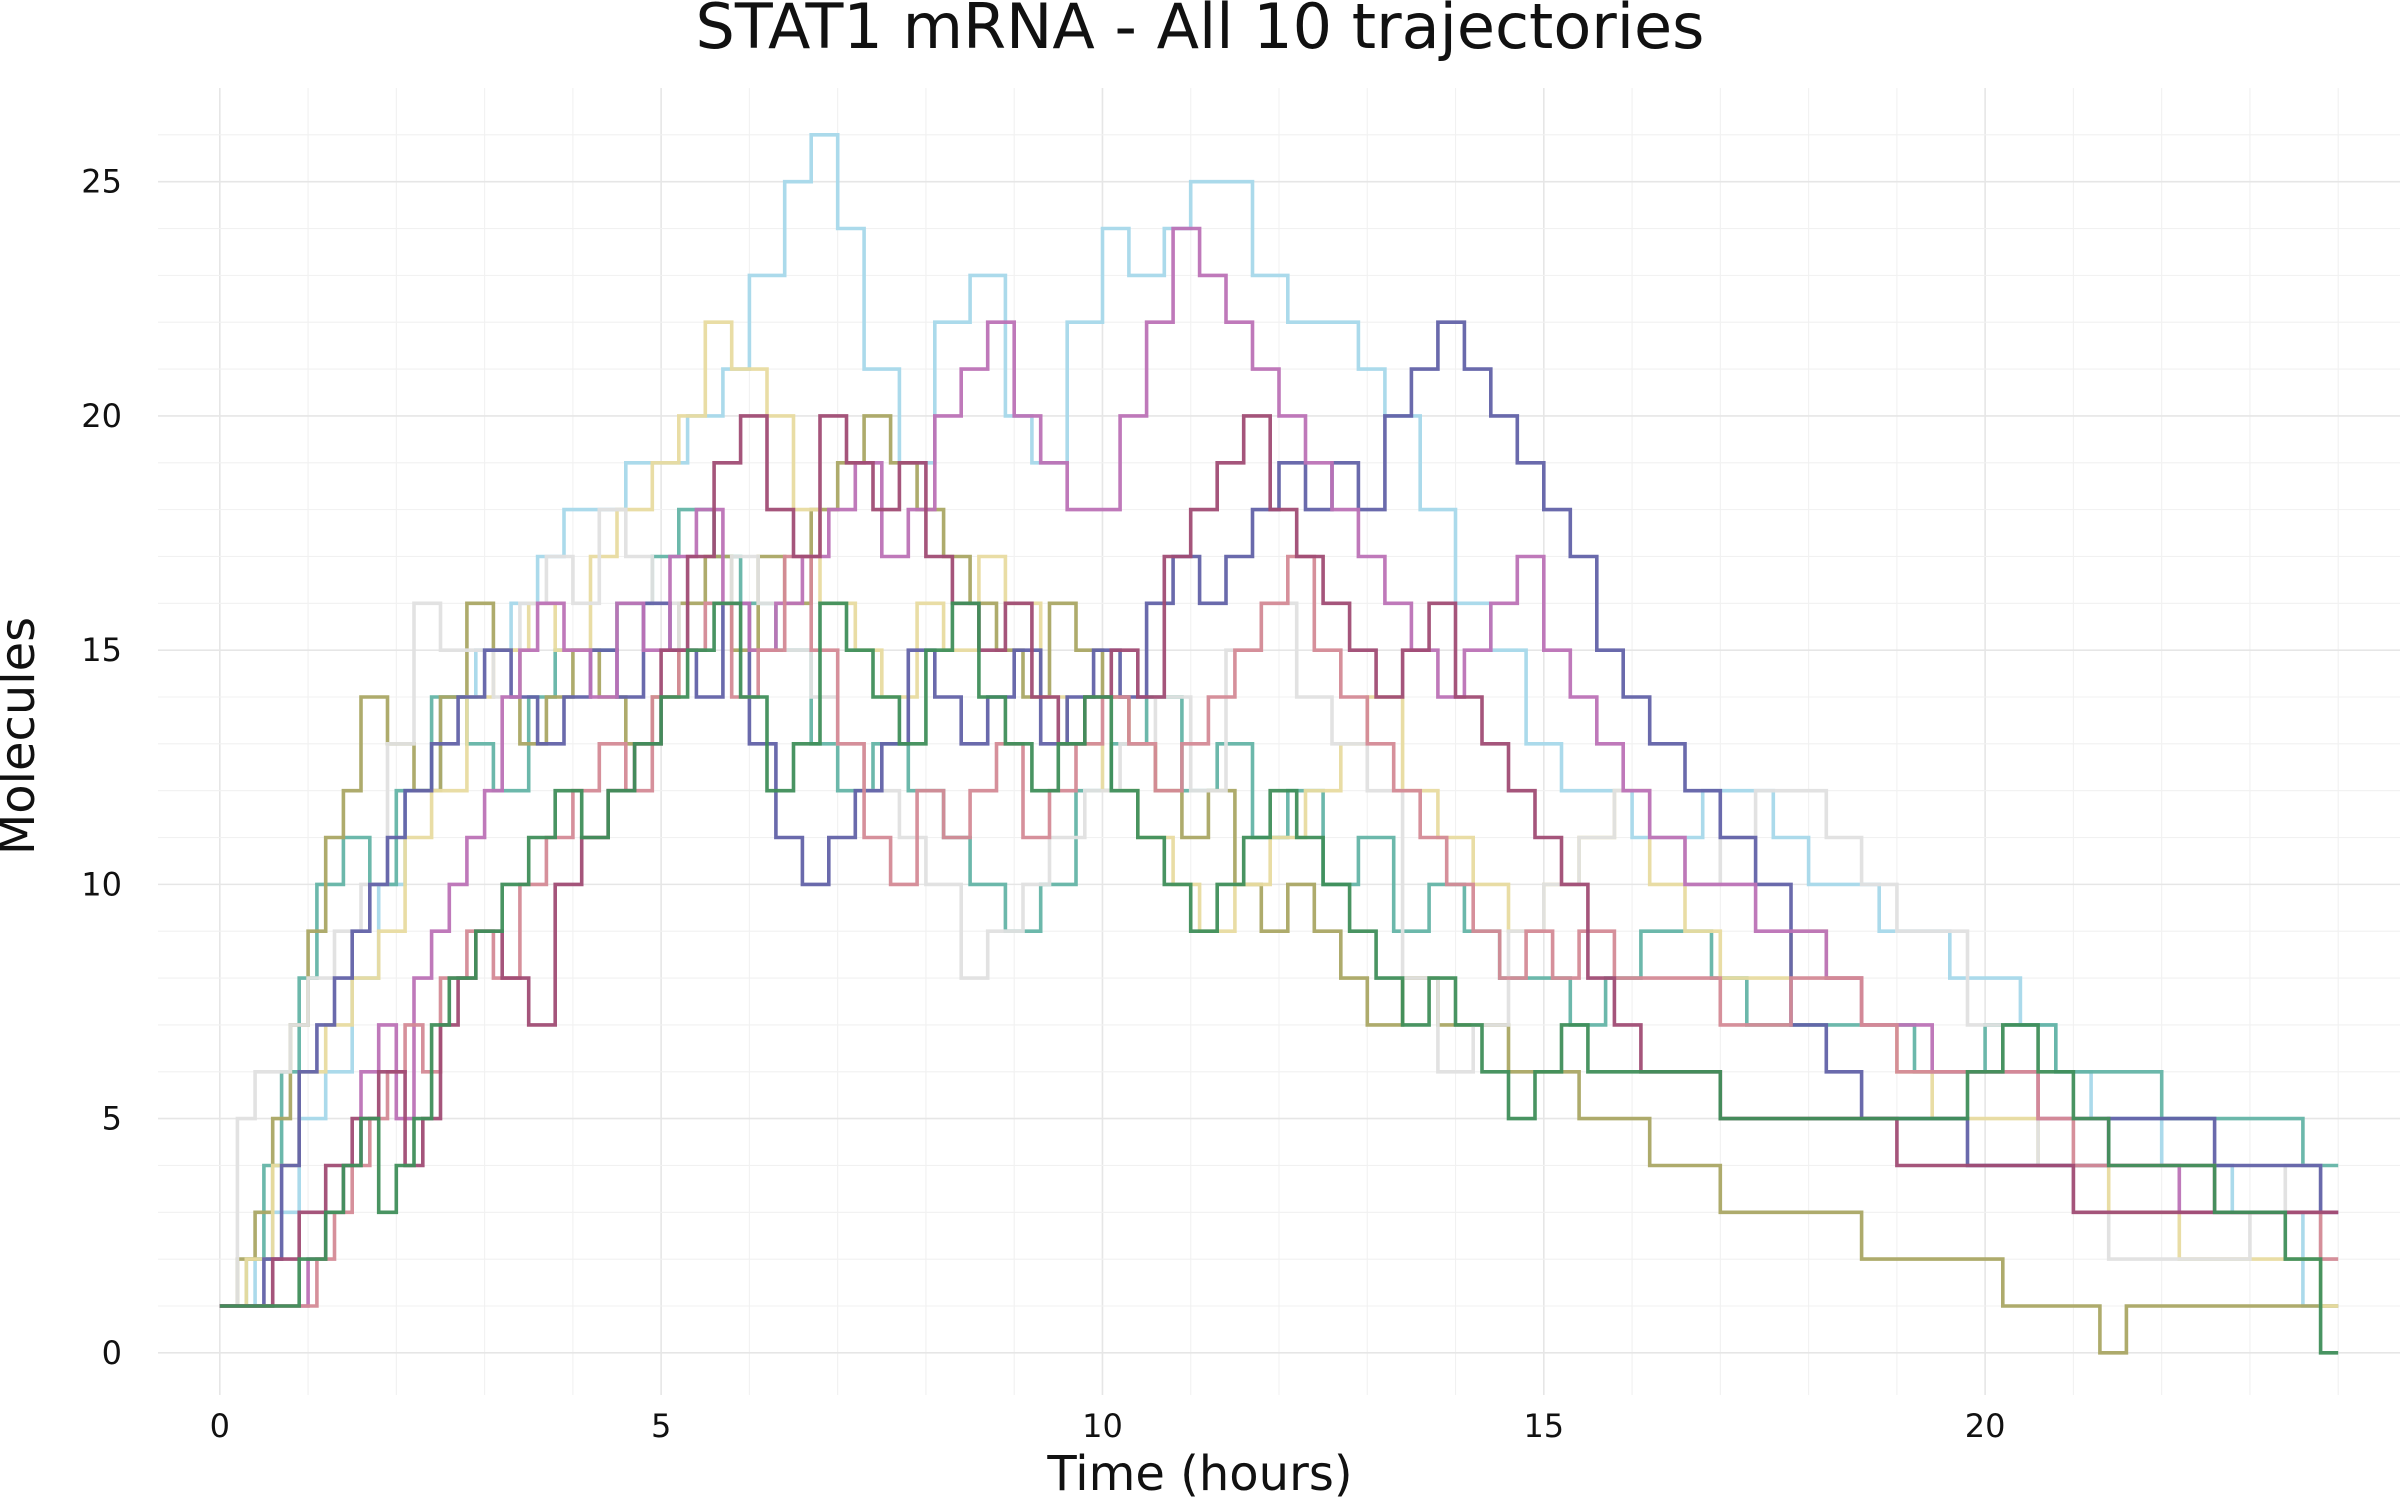 The height and width of the screenshot is (1500, 2400). Describe the element at coordinates (220, 1426) in the screenshot. I see `x-tick-label: 0` at that location.